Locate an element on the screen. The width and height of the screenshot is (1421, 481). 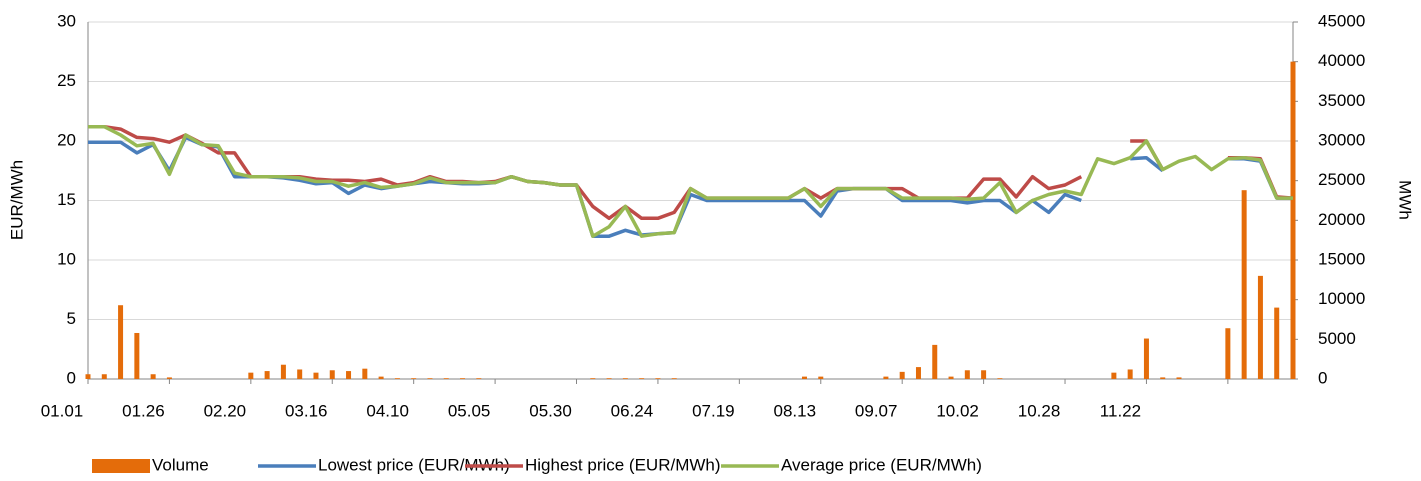
y2-tick-label: 15000 is located at coordinates (1341, 258).